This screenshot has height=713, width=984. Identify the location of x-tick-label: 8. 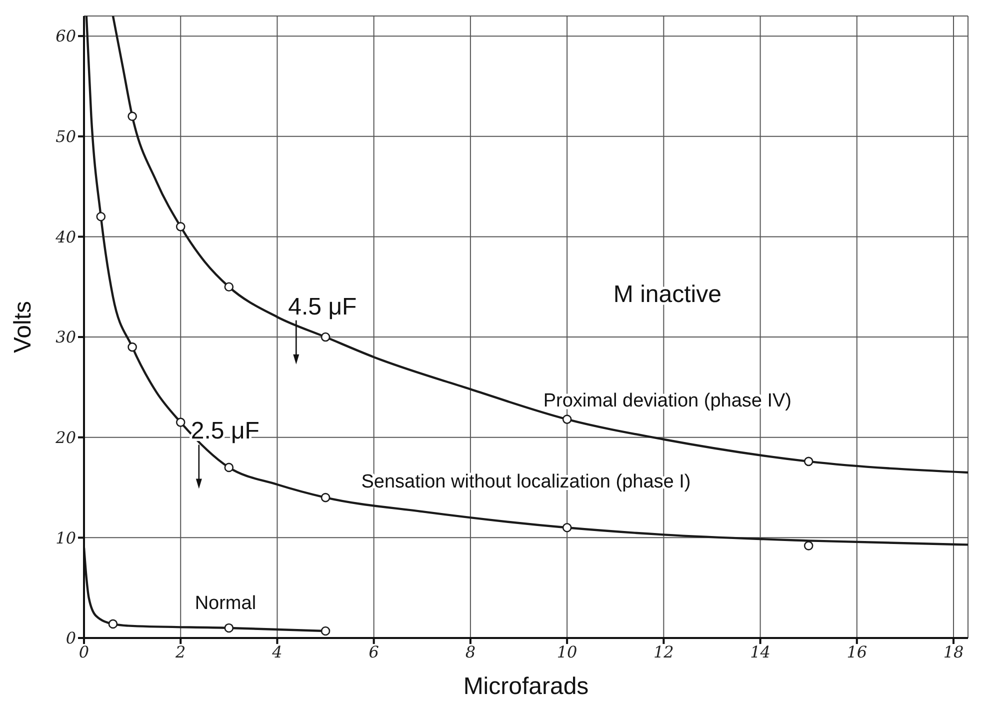
(470, 652).